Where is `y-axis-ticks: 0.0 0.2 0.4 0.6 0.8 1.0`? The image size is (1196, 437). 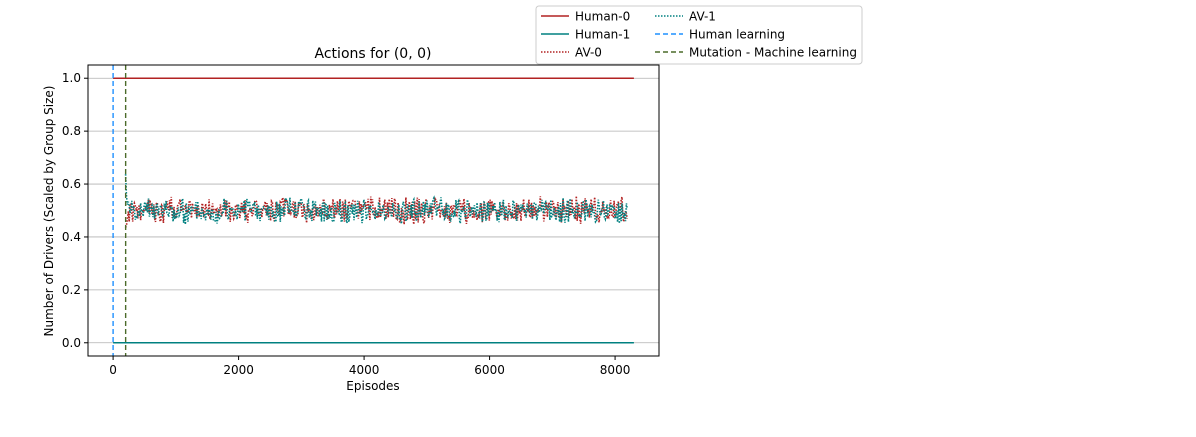 y-axis-ticks: 0.0 0.2 0.4 0.6 0.8 1.0 is located at coordinates (75, 210).